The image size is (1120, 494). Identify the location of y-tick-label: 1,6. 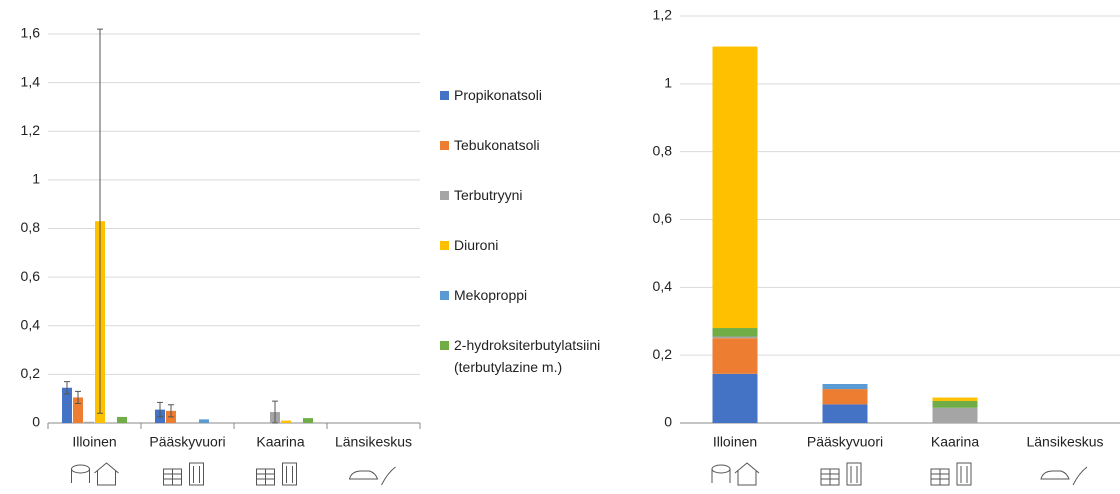
(31, 33).